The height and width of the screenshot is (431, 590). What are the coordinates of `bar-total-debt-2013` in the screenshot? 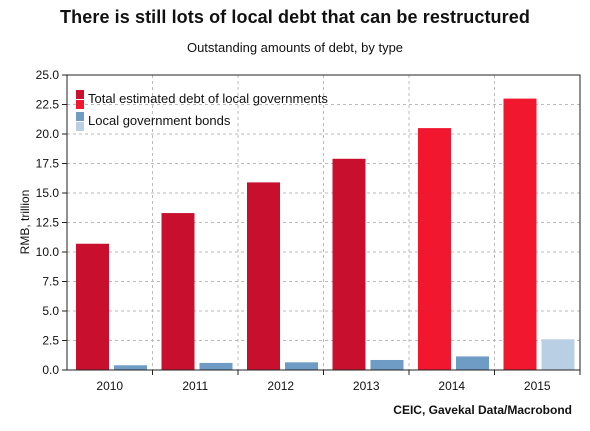 It's located at (349, 264).